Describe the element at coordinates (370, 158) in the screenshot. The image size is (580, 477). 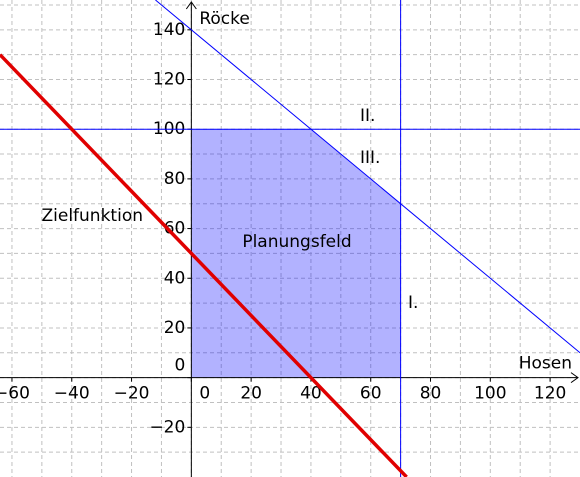
I see `line-label: III.` at that location.